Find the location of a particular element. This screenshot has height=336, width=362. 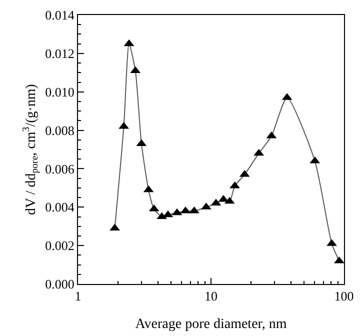

x-tick-label: 10 is located at coordinates (211, 296).